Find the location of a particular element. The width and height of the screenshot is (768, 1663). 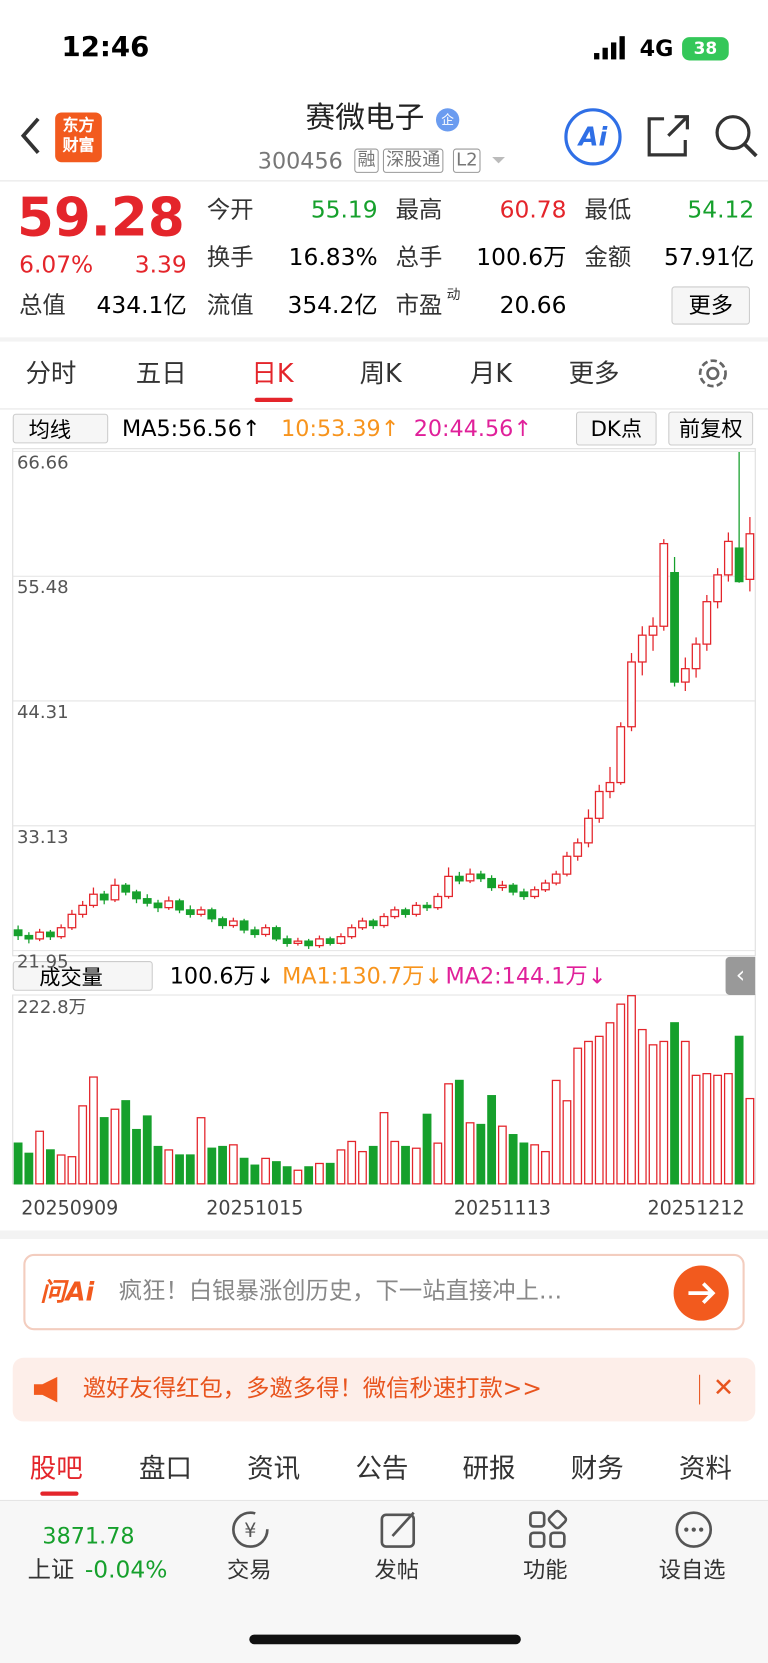

index-value: 3871.78 is located at coordinates (88, 1536).